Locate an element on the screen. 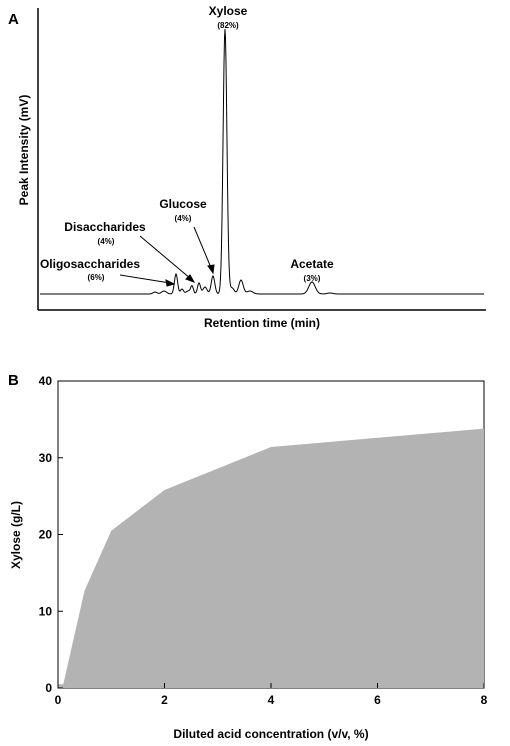 The image size is (510, 746). panel-a-letter: A is located at coordinates (13, 19).